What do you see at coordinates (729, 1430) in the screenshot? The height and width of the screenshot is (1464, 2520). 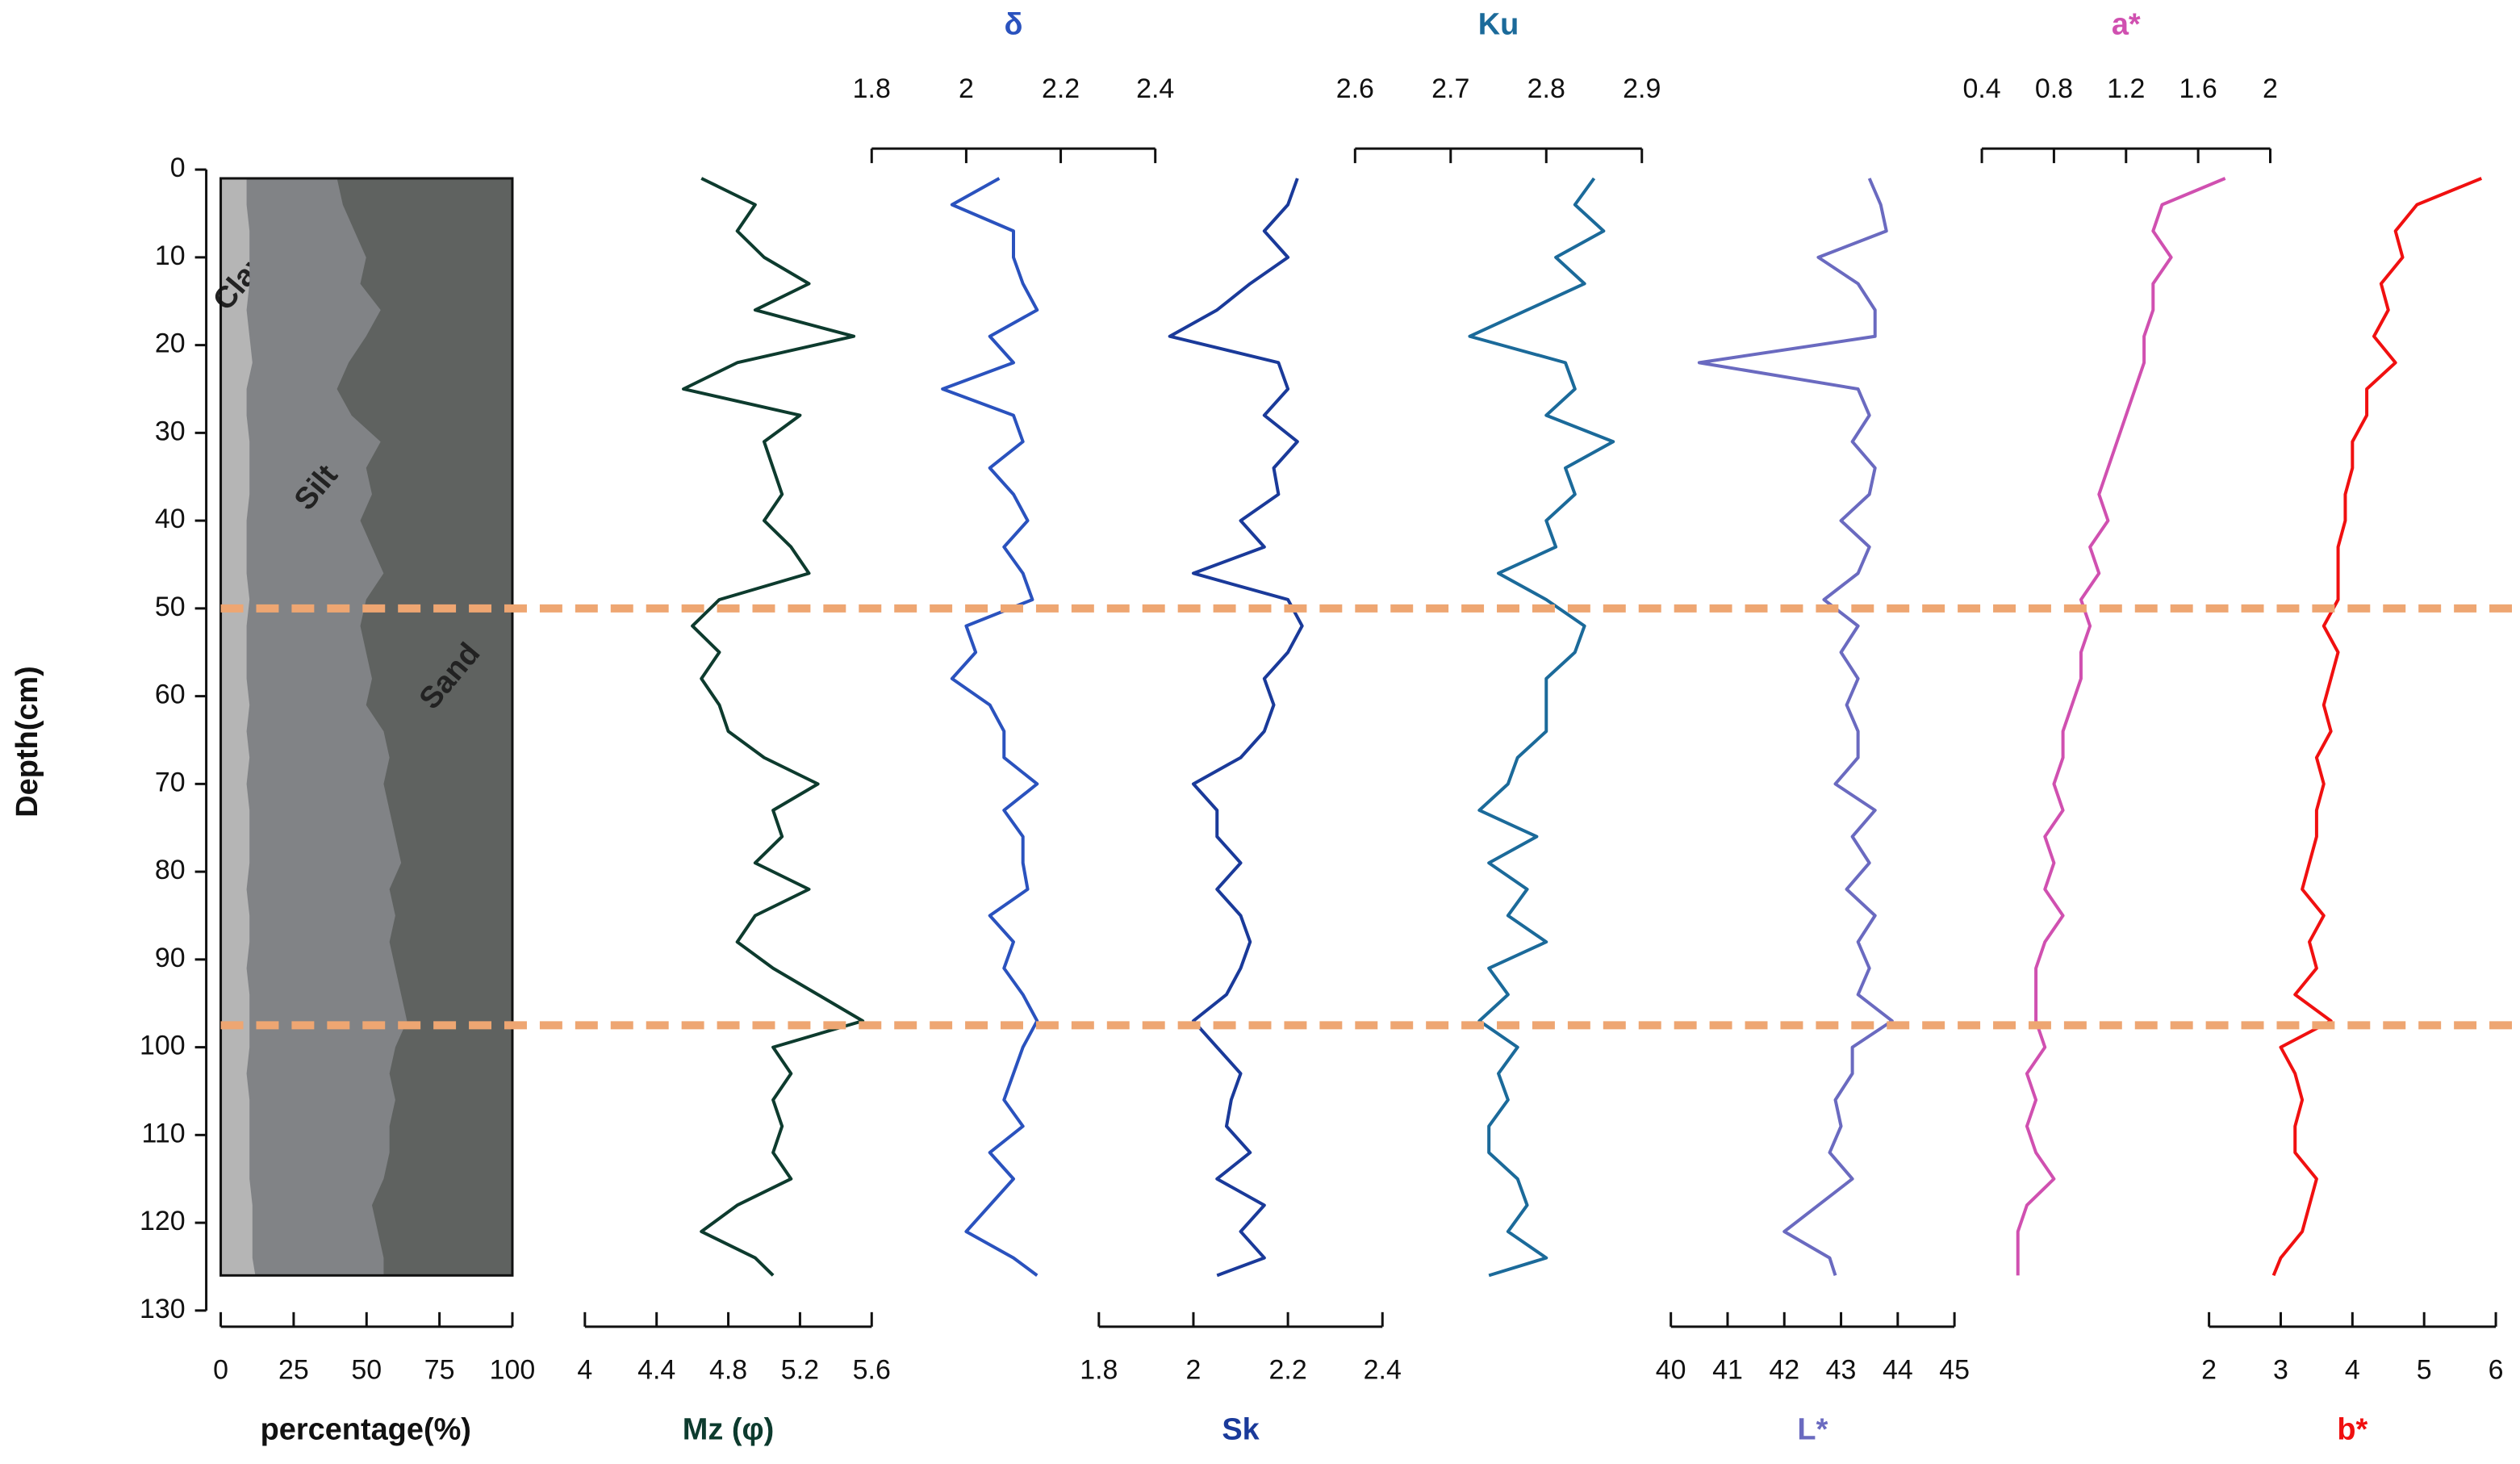 I see `series-label: Mz (φ)` at bounding box center [729, 1430].